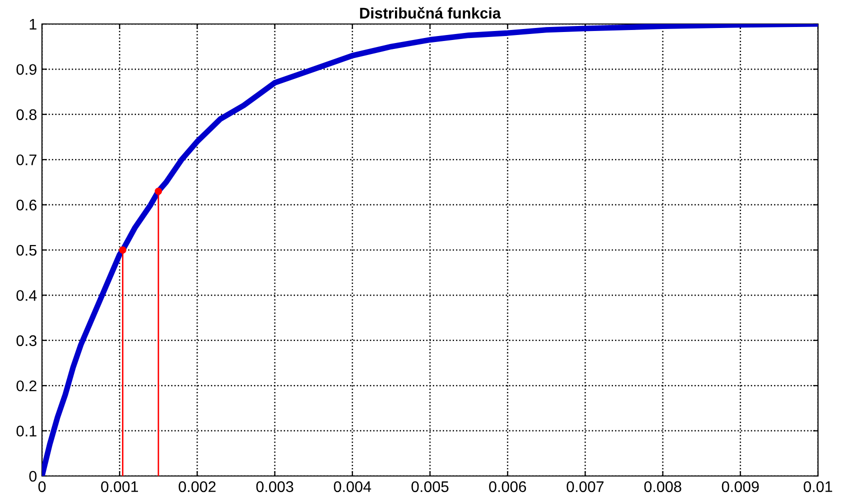  I want to click on x-tick-label: 0.006, so click(507, 486).